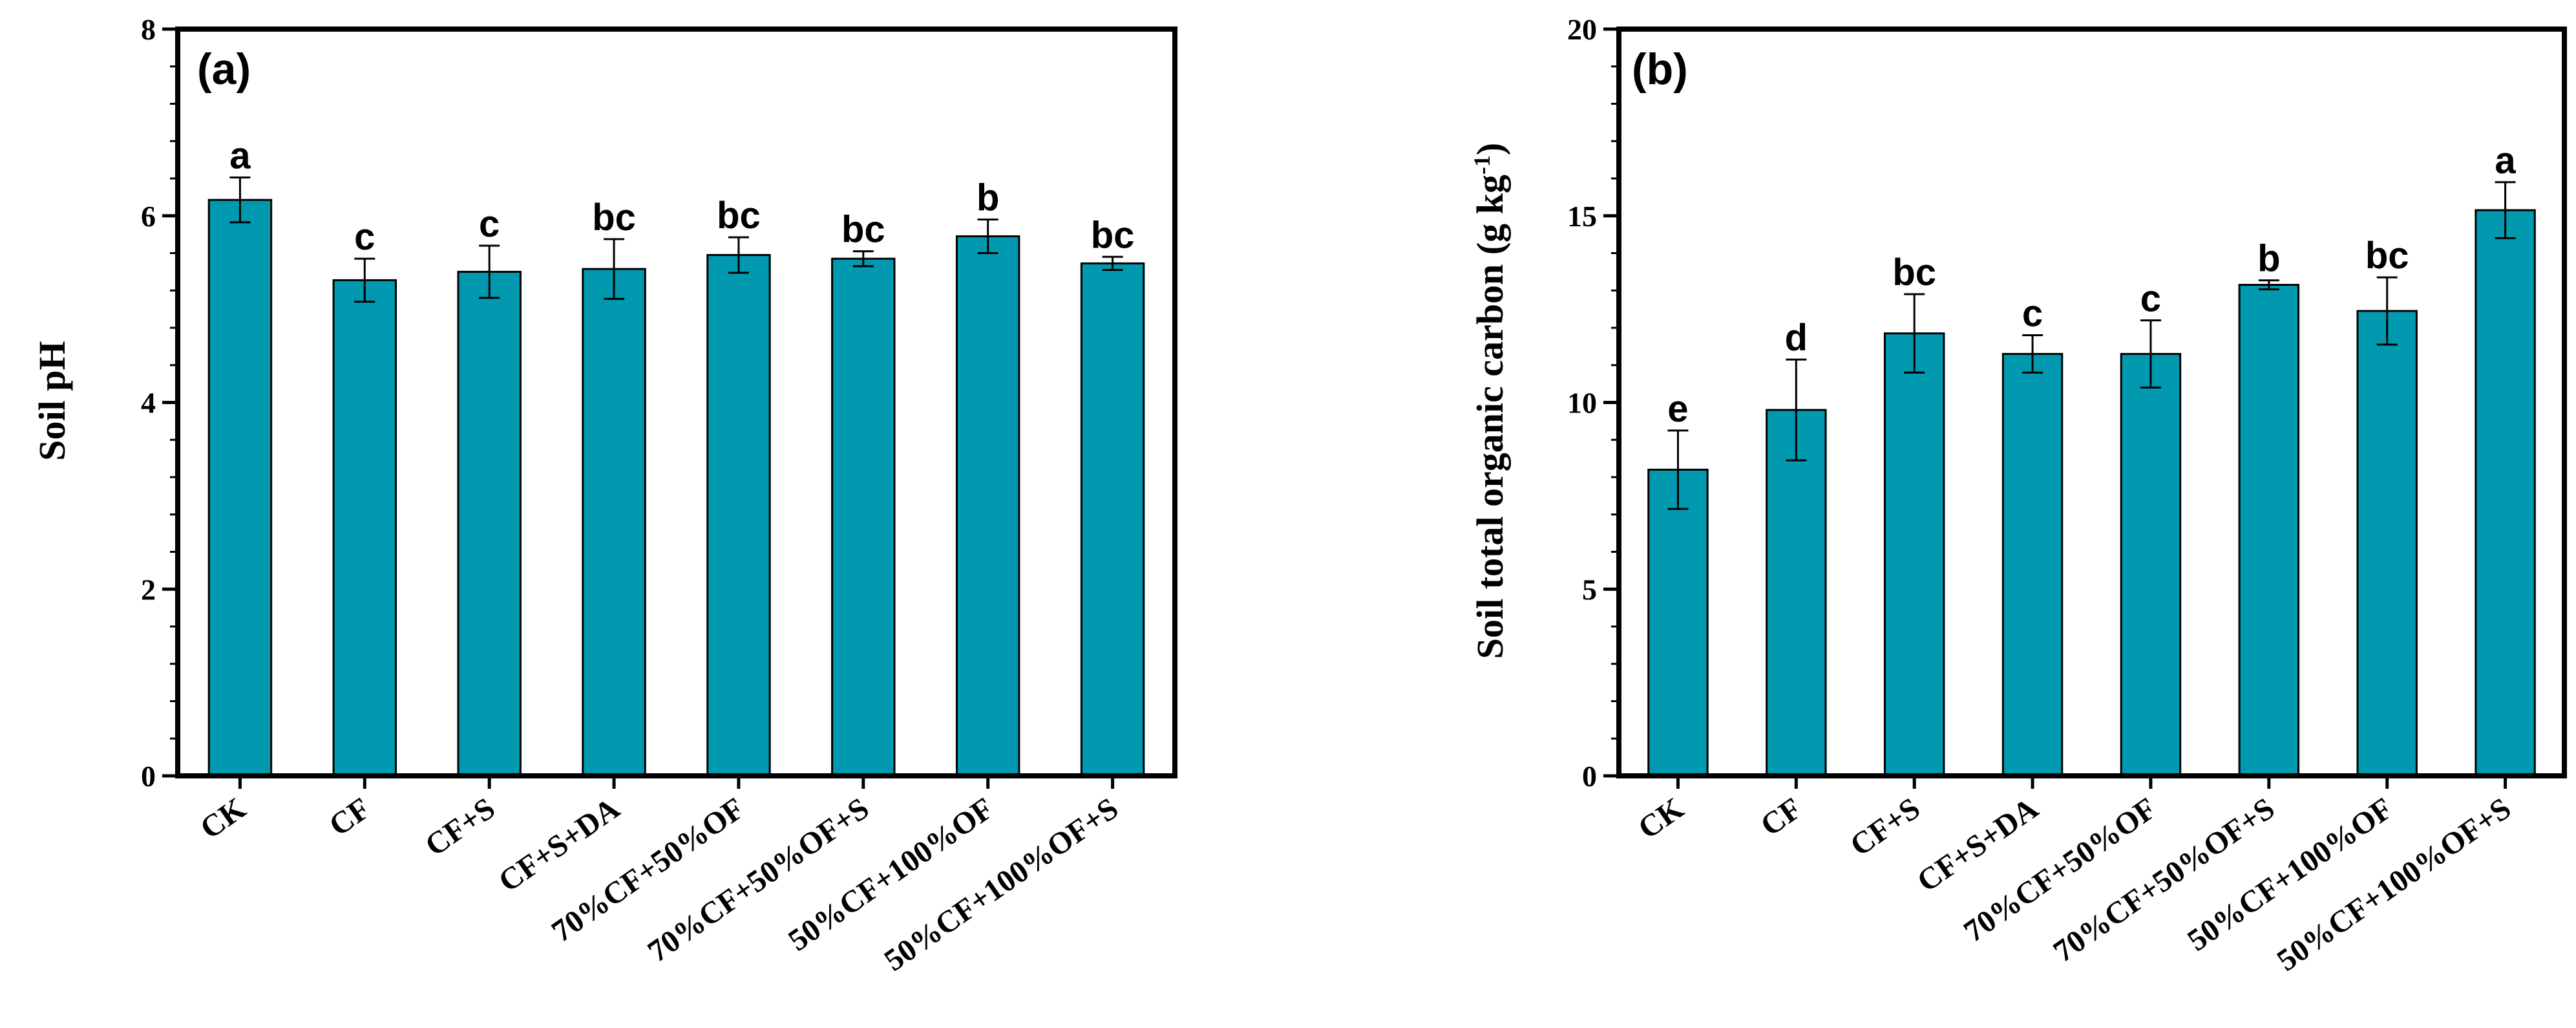 The image size is (2576, 1028). Describe the element at coordinates (364, 237) in the screenshot. I see `significance-label-2: c` at that location.